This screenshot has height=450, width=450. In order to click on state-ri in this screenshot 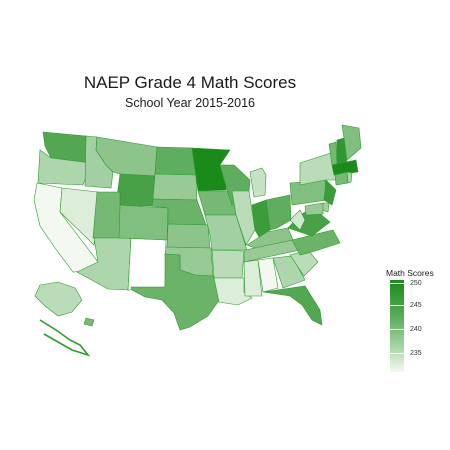, I will do `click(349, 177)`.